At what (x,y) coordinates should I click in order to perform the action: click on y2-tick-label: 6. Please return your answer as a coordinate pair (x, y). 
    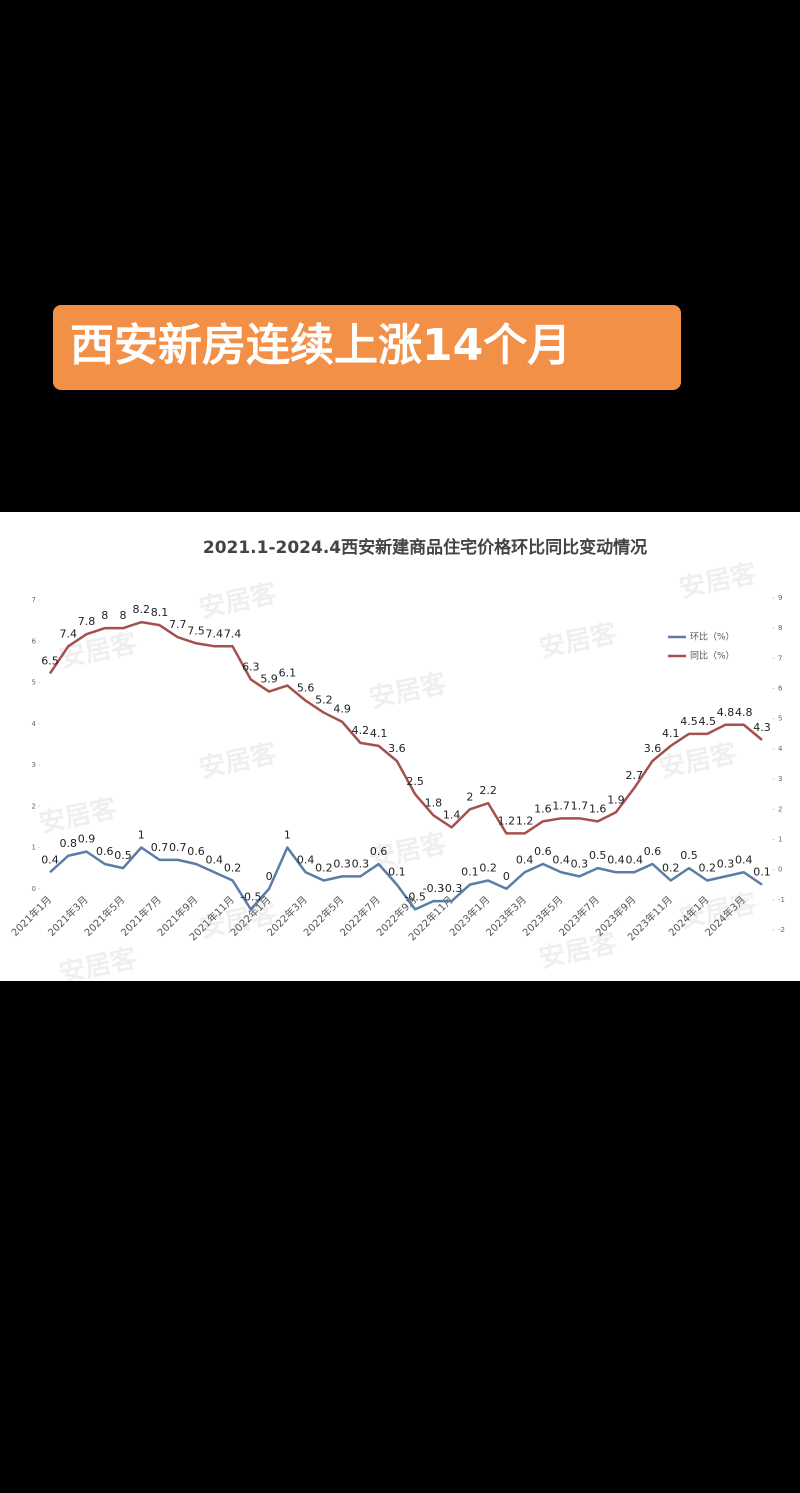
    Looking at the image, I should click on (780, 689).